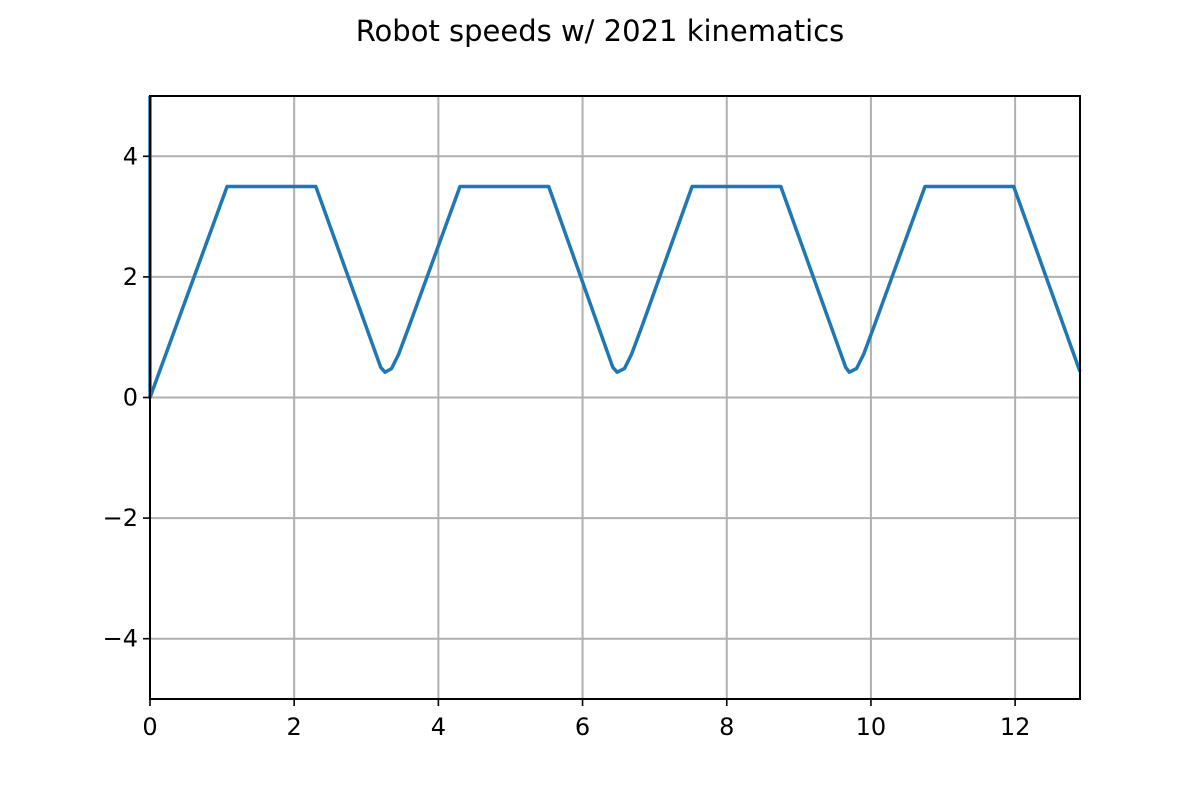 This screenshot has height=800, width=1200. Describe the element at coordinates (120, 518) in the screenshot. I see `y-tick-label: −2` at that location.